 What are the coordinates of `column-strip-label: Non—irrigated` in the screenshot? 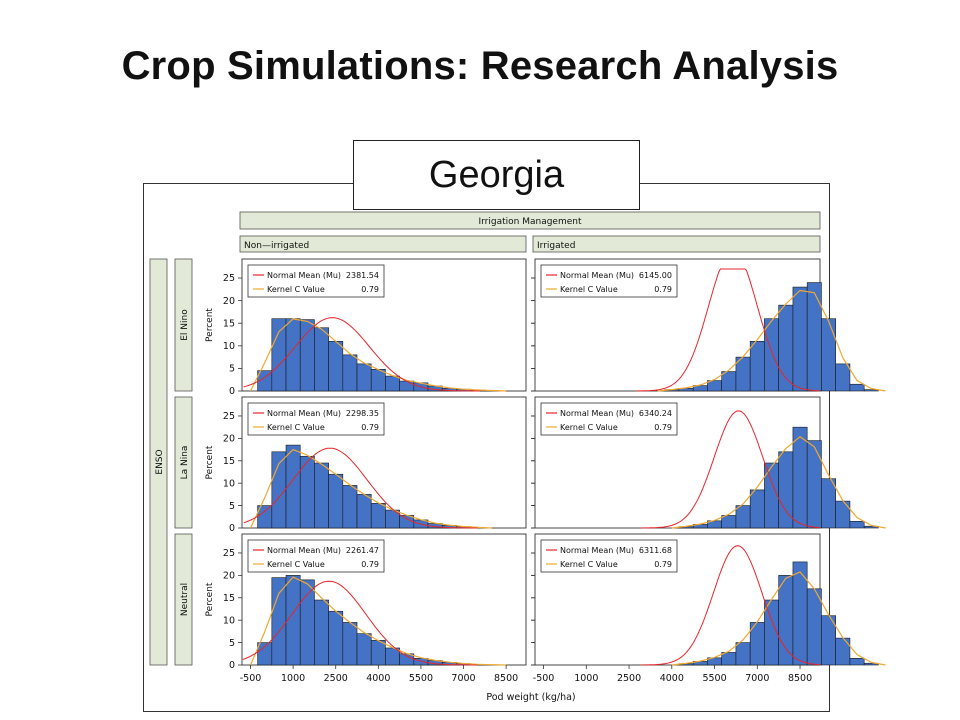 It's located at (276, 246).